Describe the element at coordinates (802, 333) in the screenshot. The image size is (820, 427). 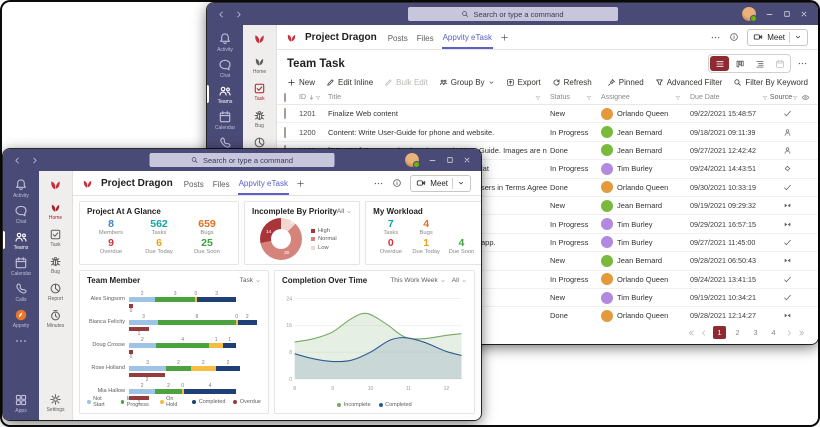
I see `last-page-icon` at that location.